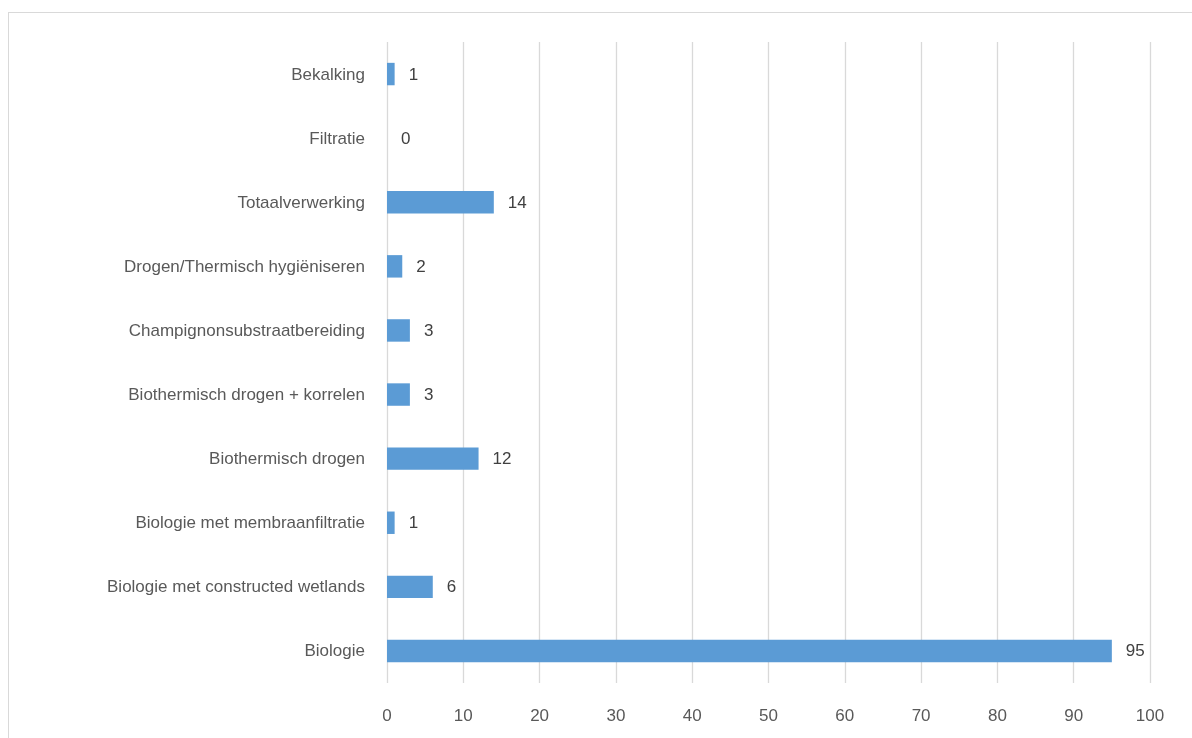  I want to click on y-tick-label: Totaalverwerking, so click(301, 202).